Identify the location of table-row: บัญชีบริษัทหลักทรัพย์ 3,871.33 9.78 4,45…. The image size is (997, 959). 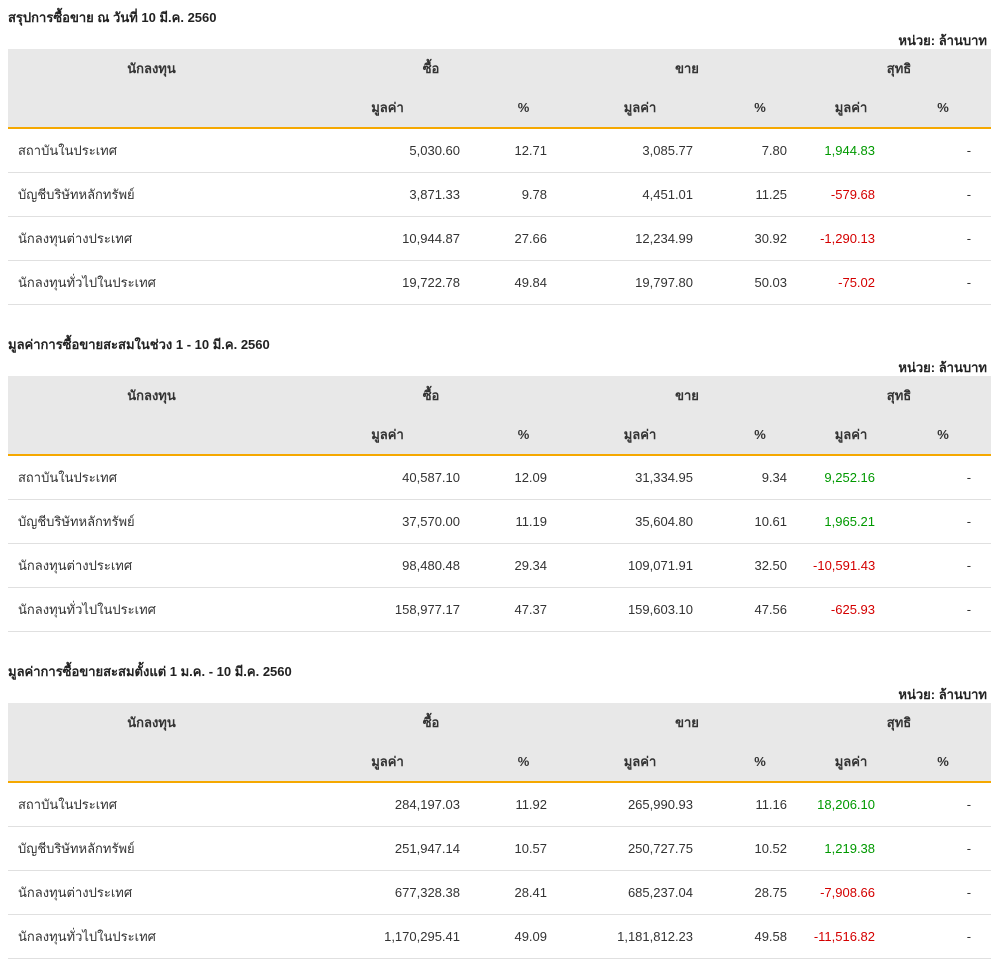
(500, 194).